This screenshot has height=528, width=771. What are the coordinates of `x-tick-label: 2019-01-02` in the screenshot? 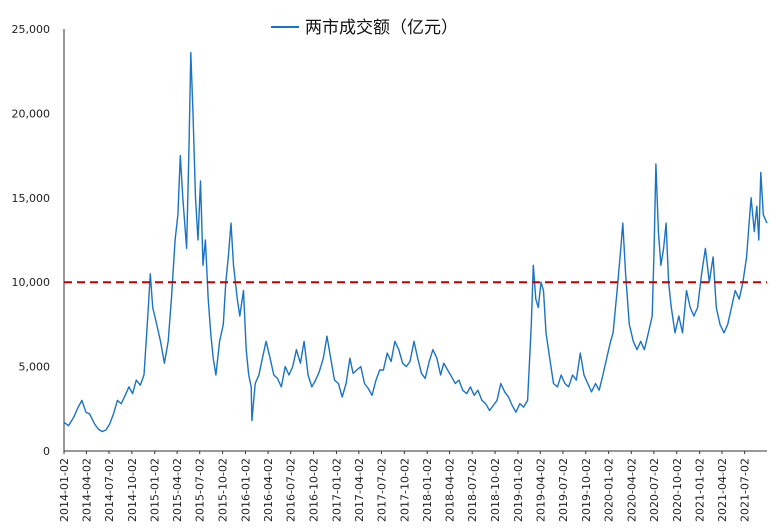 It's located at (518, 490).